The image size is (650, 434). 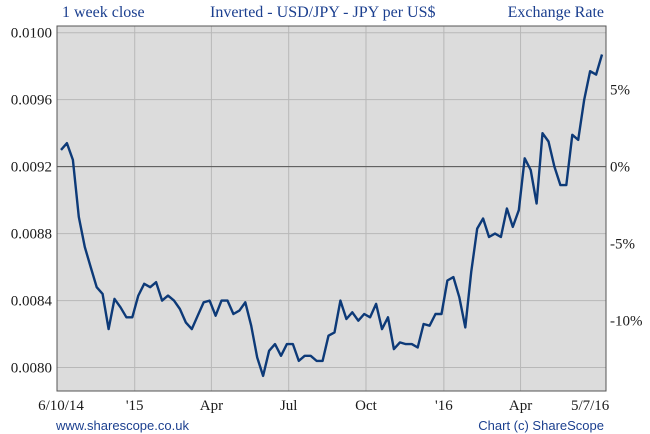 I want to click on x-tick-label: Oct, so click(x=366, y=406).